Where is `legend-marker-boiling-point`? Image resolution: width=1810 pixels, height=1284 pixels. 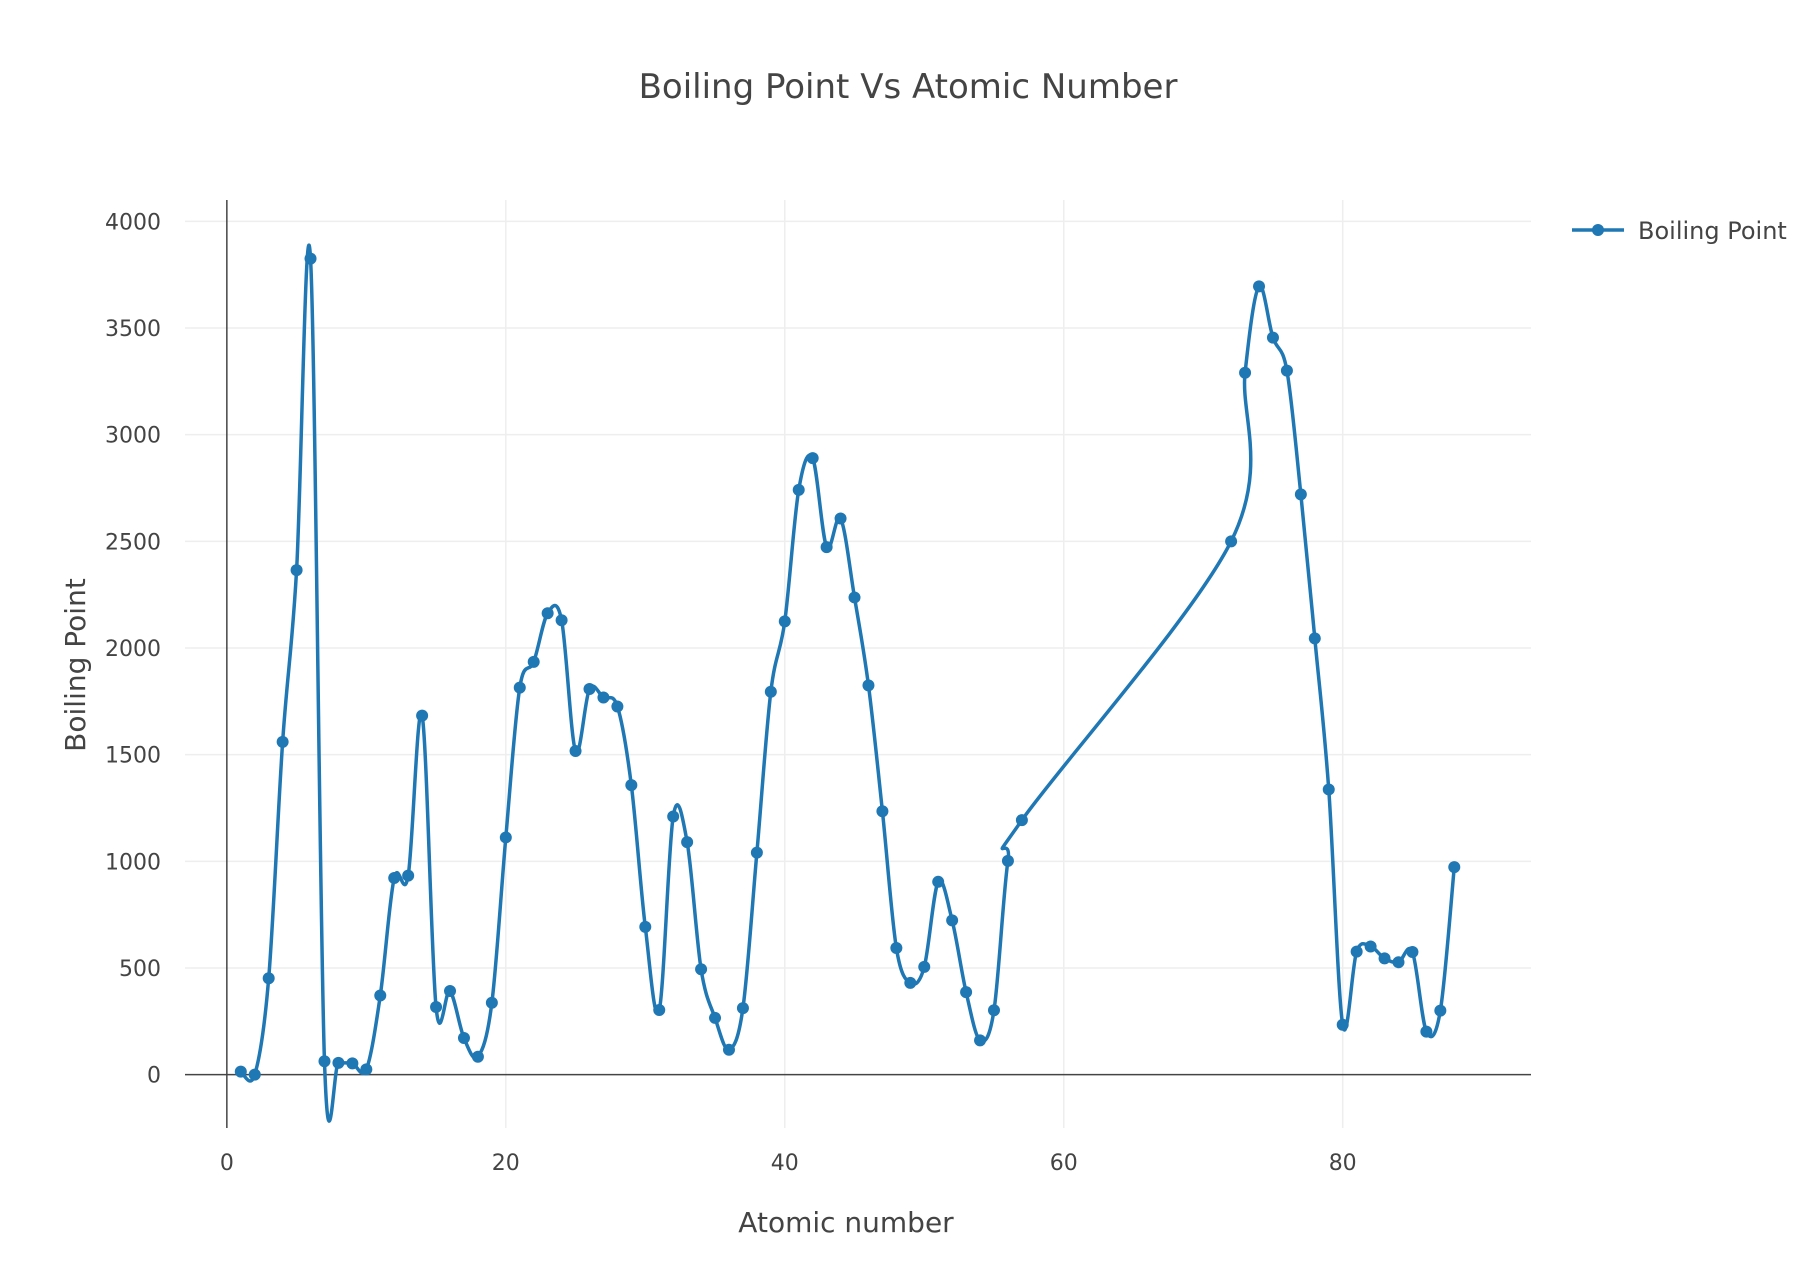
legend-marker-boiling-point is located at coordinates (1598, 230).